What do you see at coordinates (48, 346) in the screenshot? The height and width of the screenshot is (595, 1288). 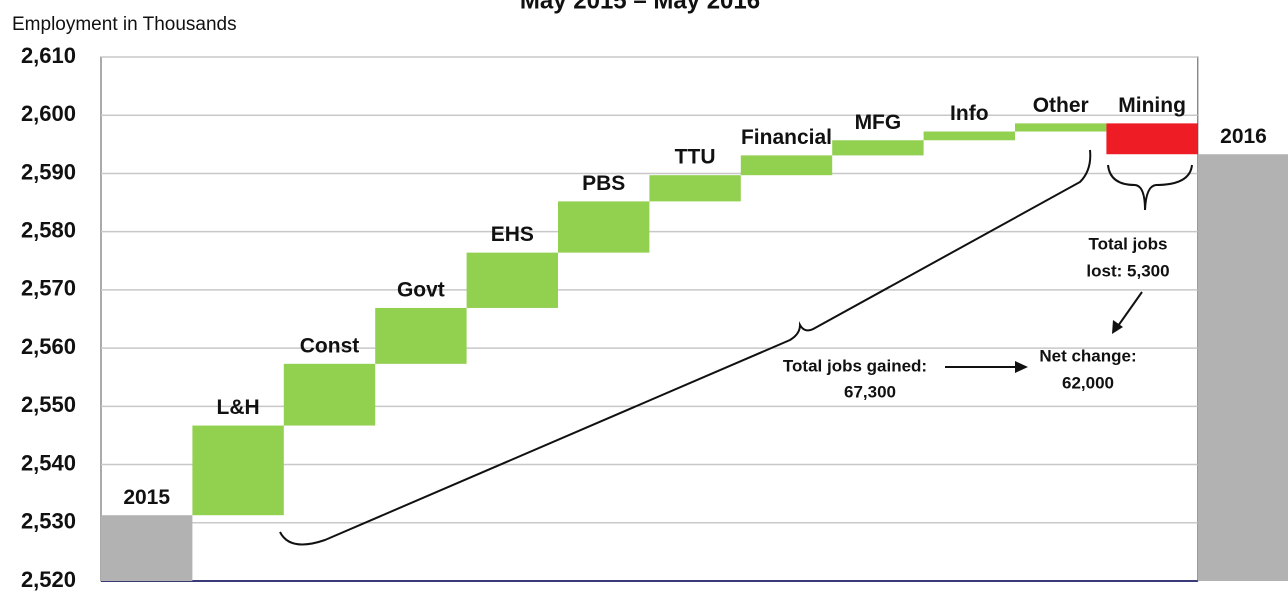 I see `y-tick-label: 2,560` at bounding box center [48, 346].